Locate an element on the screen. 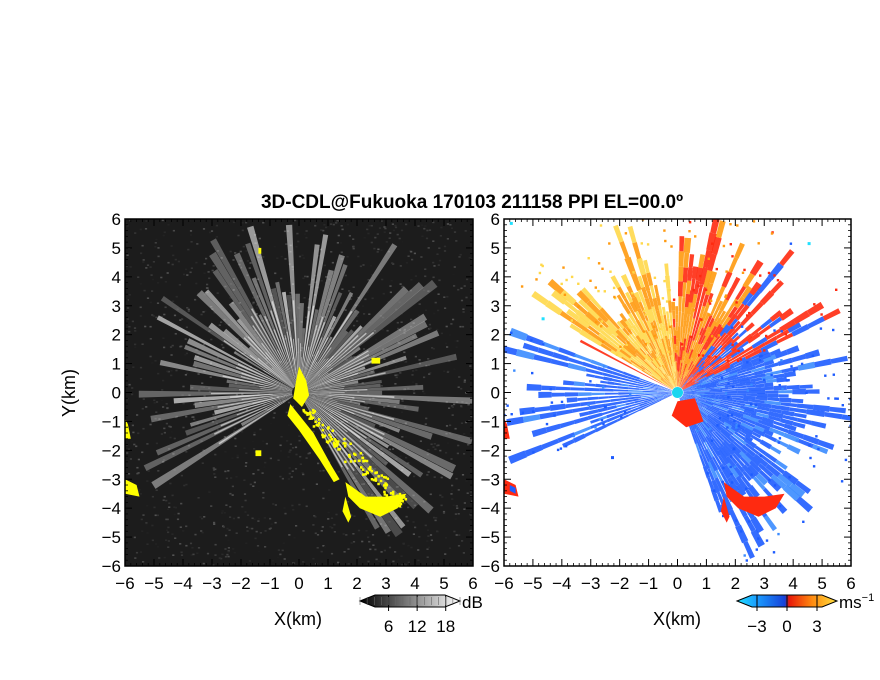 Image resolution: width=880 pixels, height=680 pixels. colorbar-tick-label: 3 is located at coordinates (816, 626).